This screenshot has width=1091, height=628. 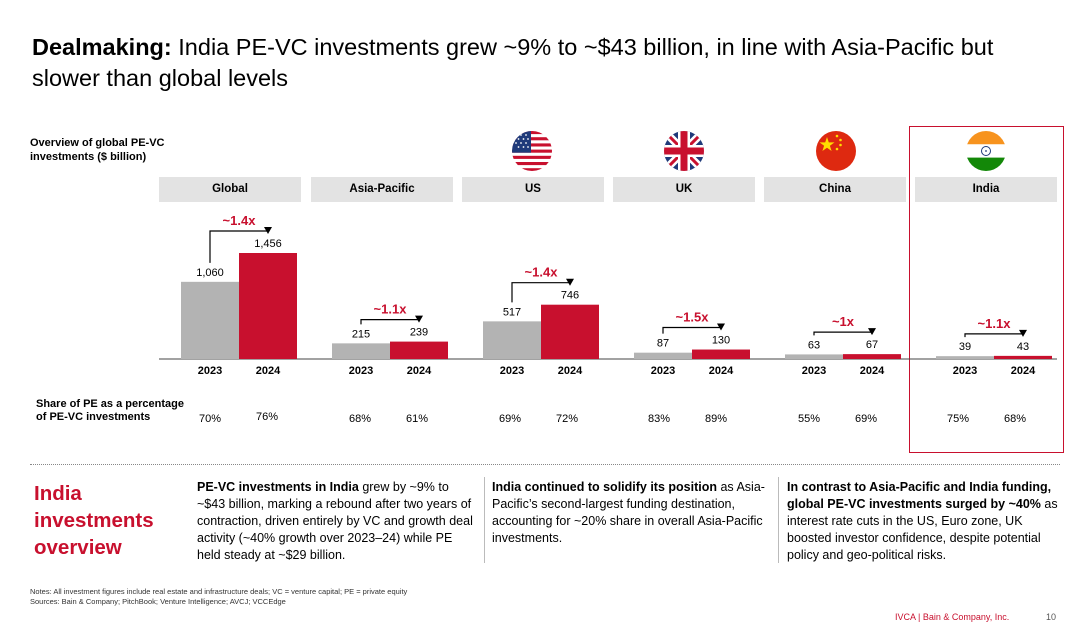 What do you see at coordinates (540, 292) in the screenshot?
I see `growth-bracket-us` at bounding box center [540, 292].